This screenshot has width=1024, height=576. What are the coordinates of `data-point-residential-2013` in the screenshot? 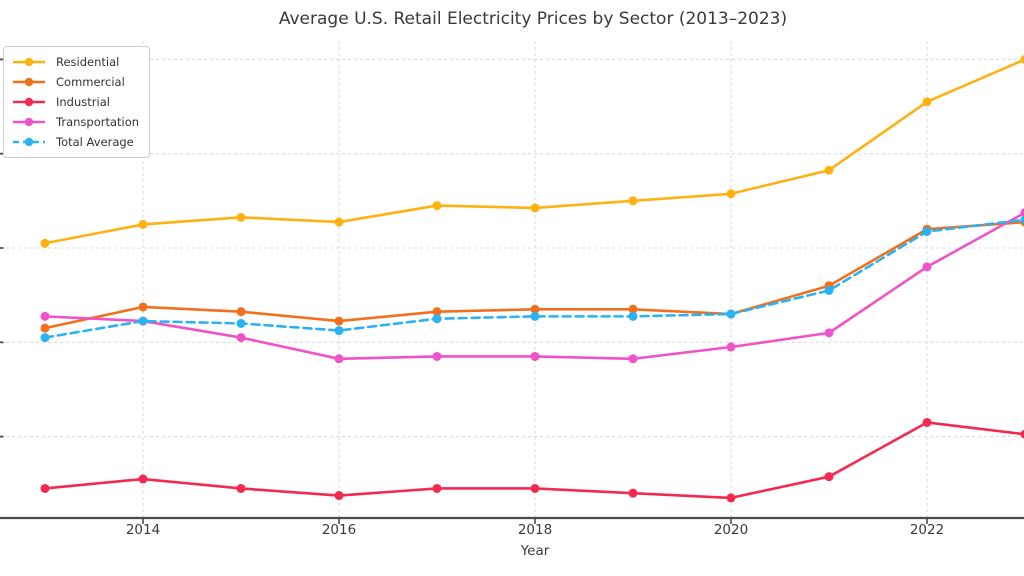 It's located at (45, 243).